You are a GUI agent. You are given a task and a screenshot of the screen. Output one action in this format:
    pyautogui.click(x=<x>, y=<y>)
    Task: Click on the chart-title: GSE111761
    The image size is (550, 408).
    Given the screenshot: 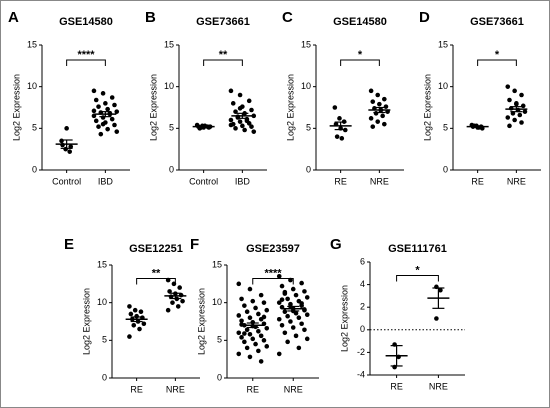 What is the action you would take?
    pyautogui.click(x=417, y=249)
    